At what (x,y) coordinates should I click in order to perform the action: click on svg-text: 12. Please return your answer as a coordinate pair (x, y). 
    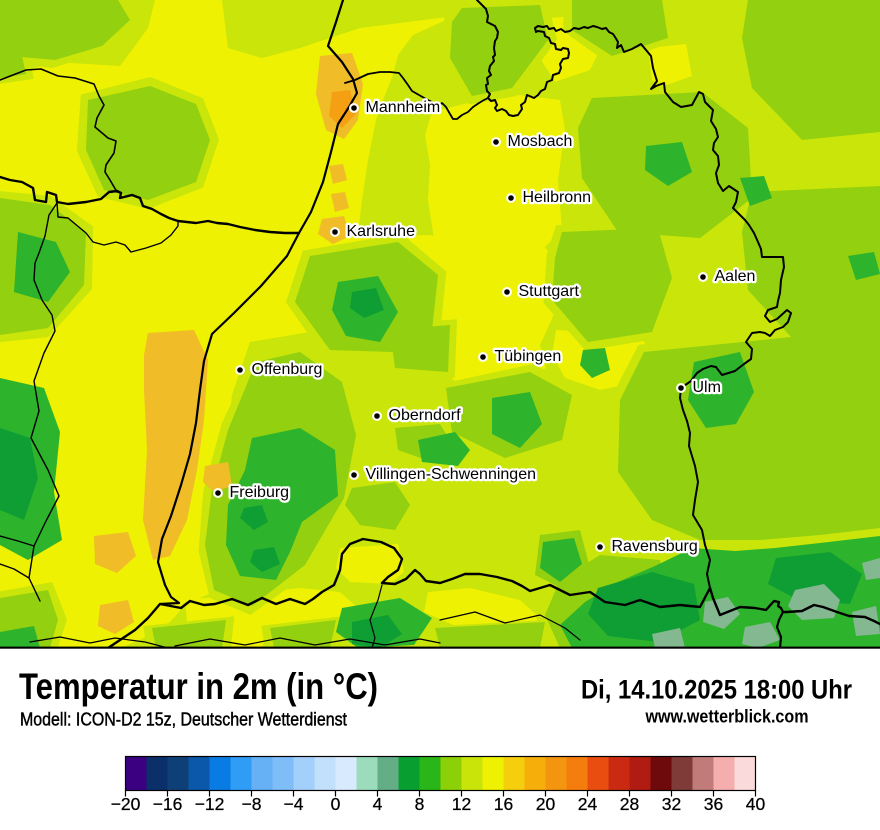
    Looking at the image, I should click on (461, 804).